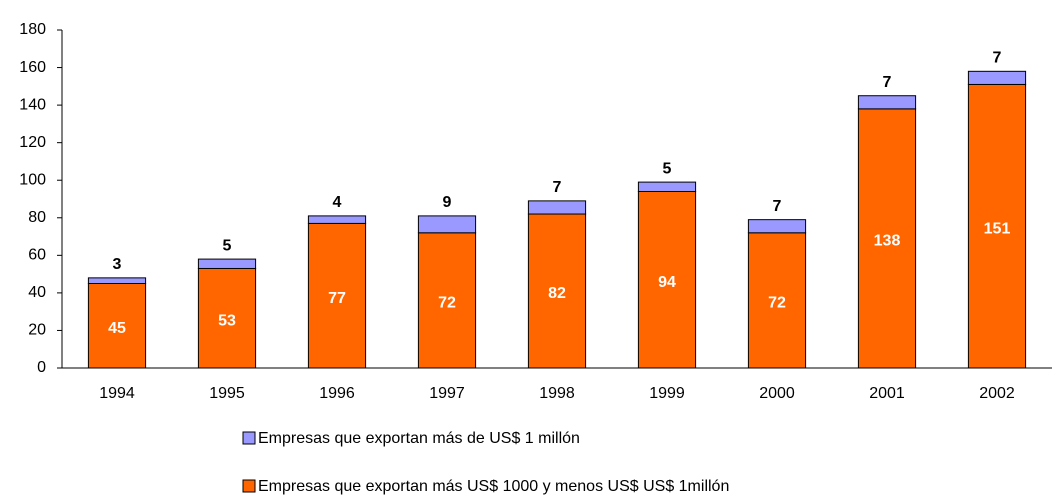  I want to click on x-tick-label: 1994, so click(117, 393).